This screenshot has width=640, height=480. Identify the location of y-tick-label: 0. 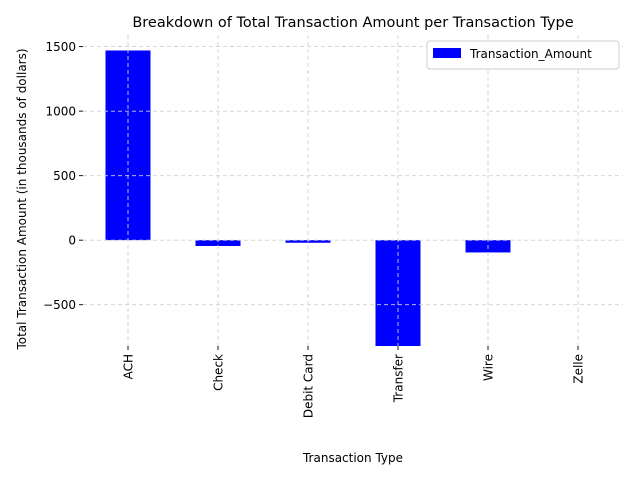
(72, 240).